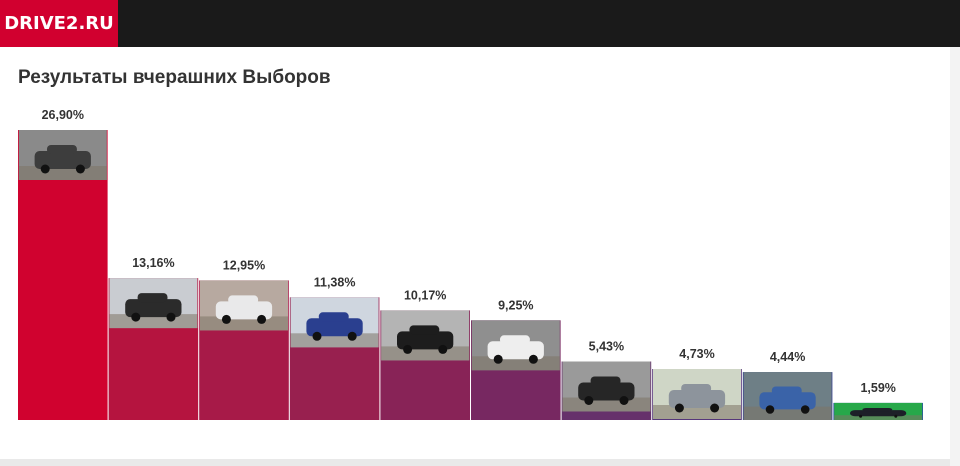 The width and height of the screenshot is (960, 466). What do you see at coordinates (244, 339) in the screenshot?
I see `result-column: 12,95%` at bounding box center [244, 339].